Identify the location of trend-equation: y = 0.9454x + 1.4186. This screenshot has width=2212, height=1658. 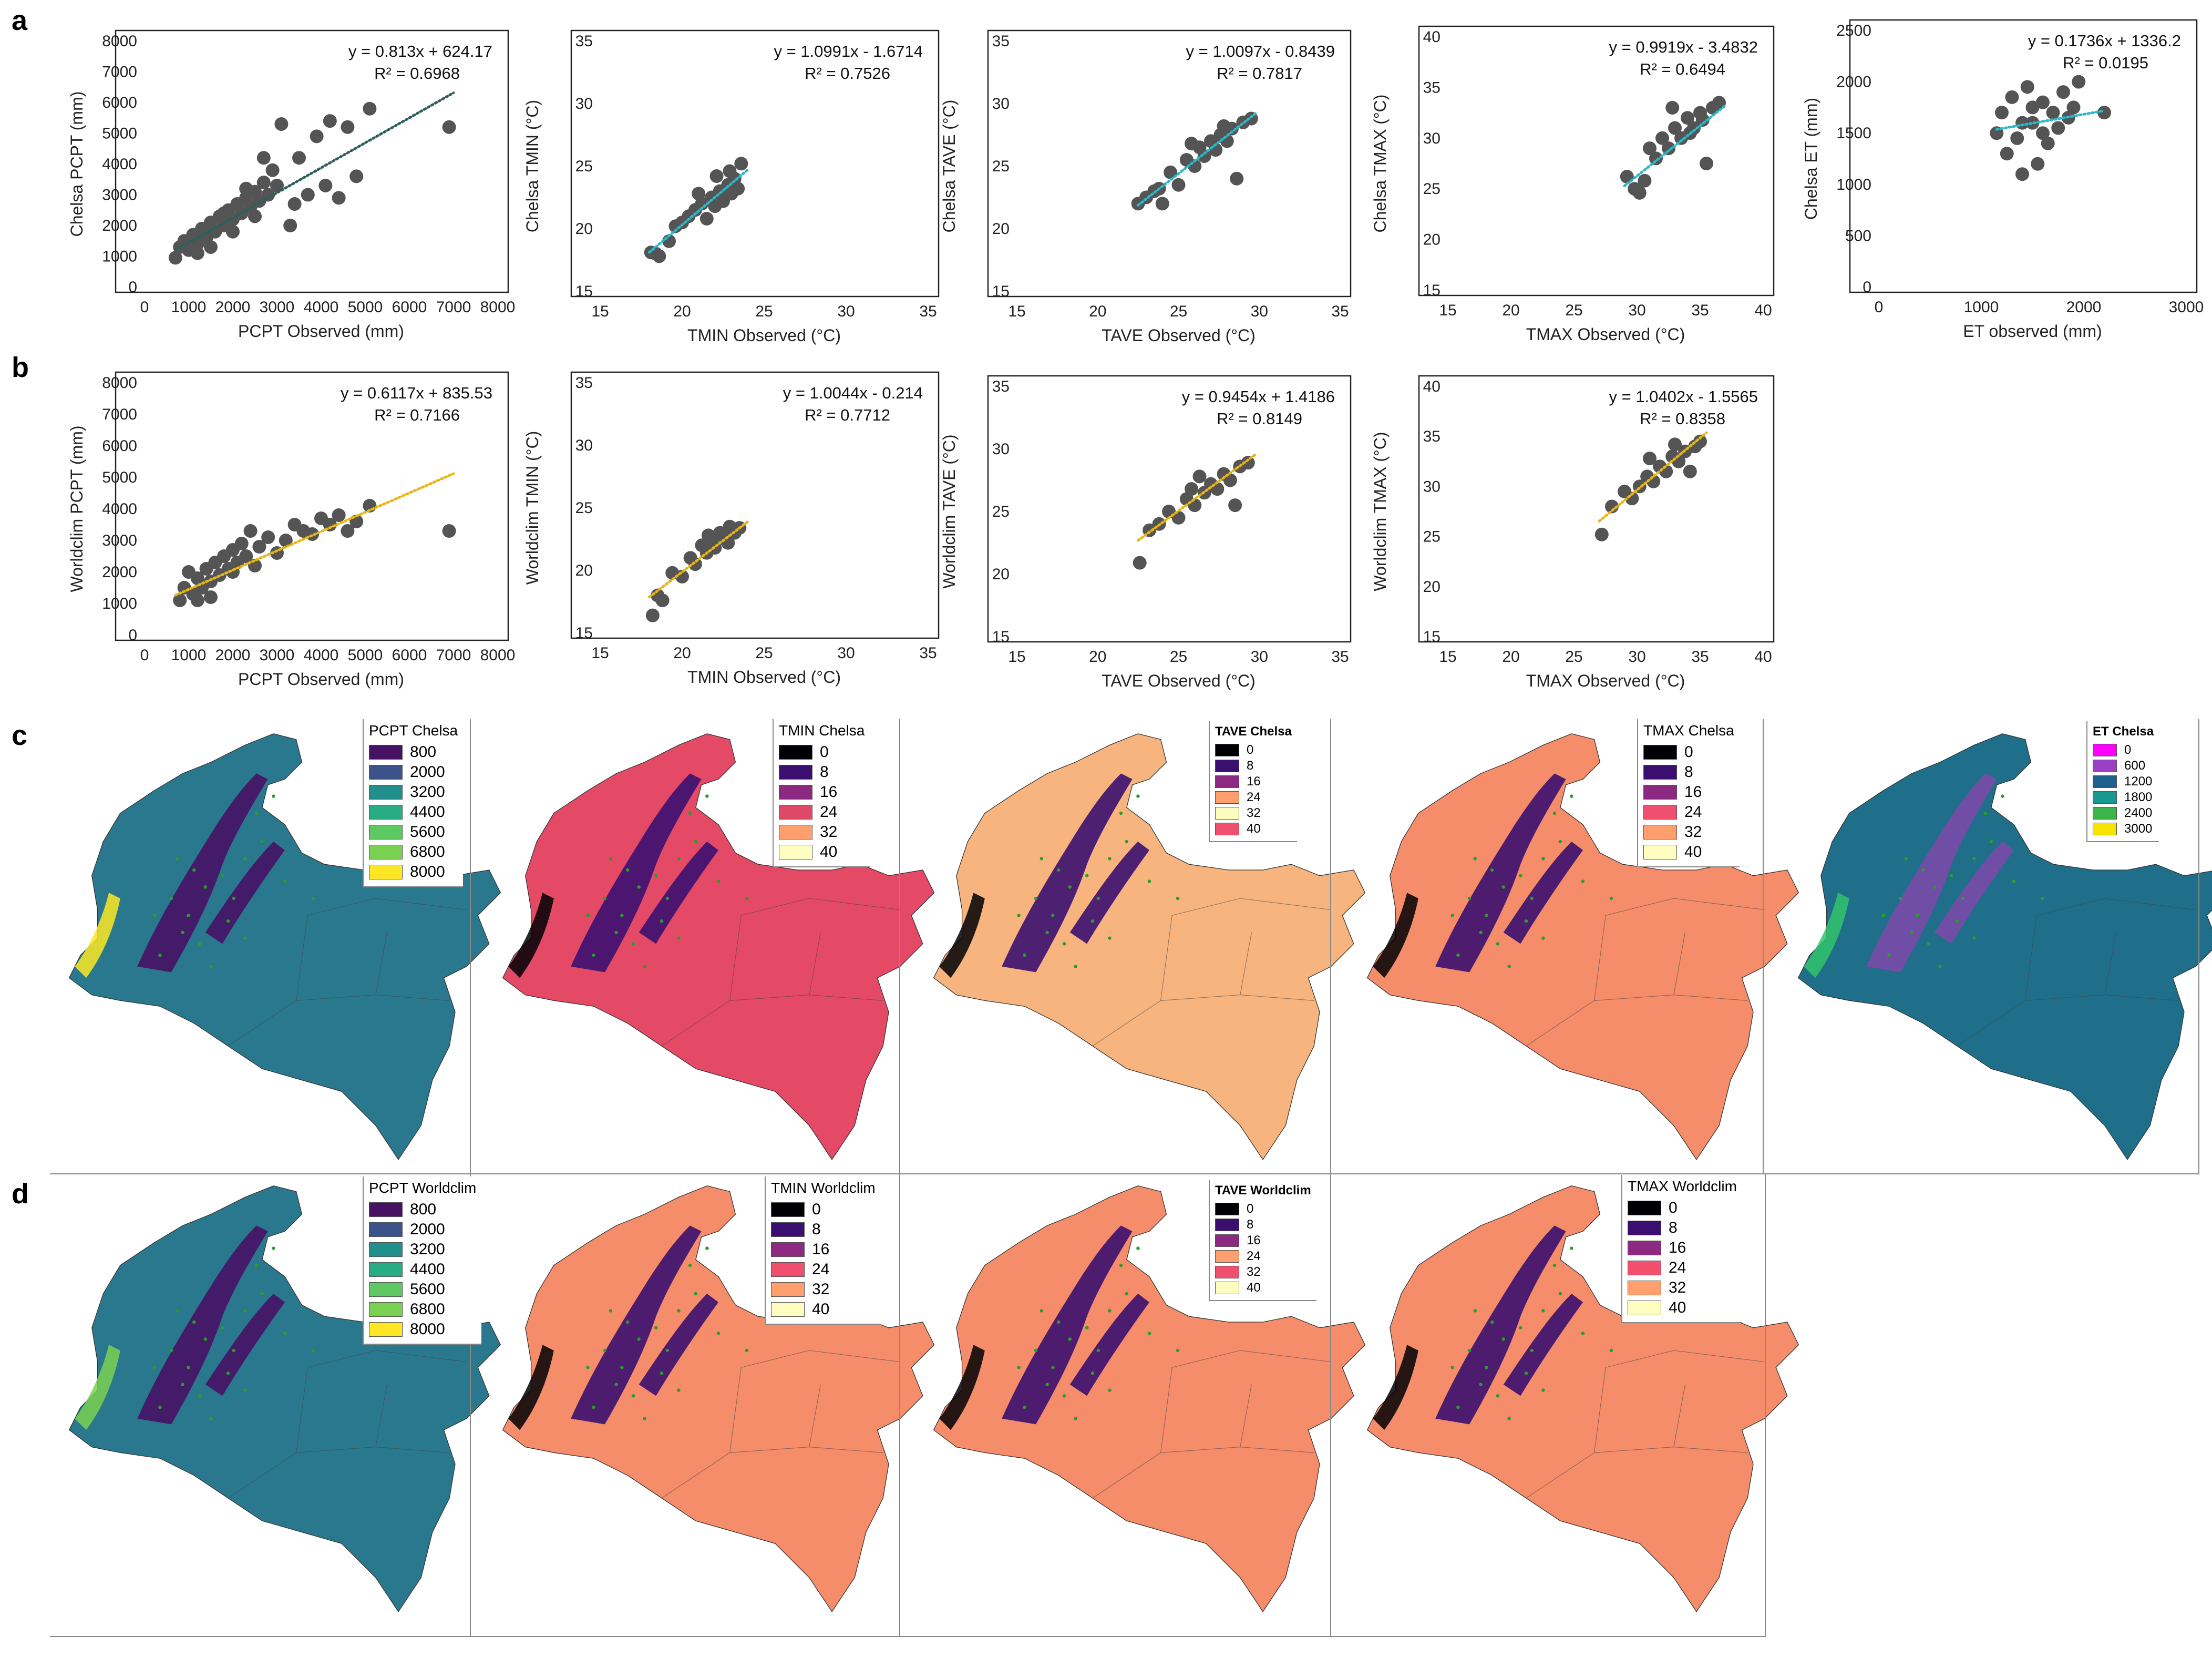
(1258, 397).